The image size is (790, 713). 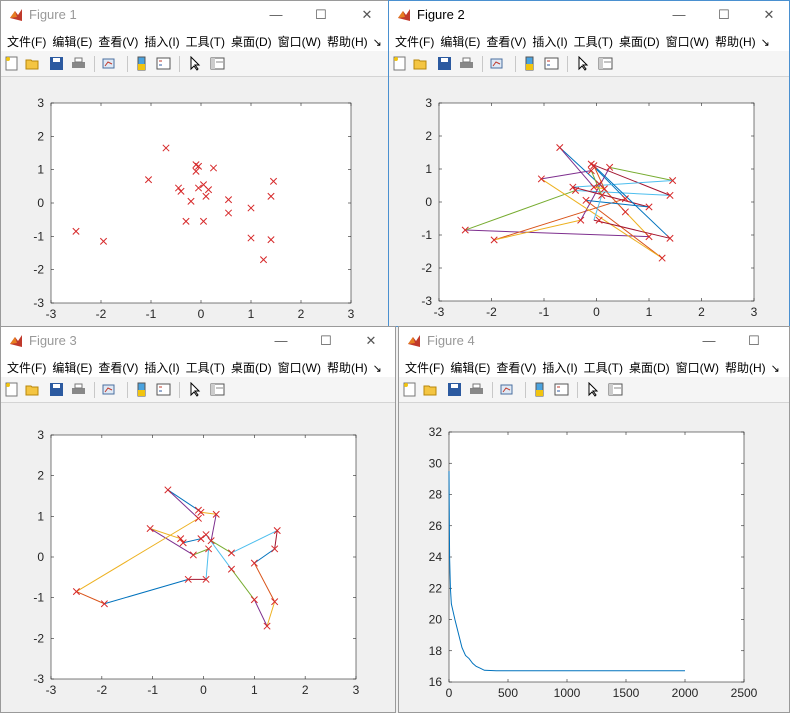 What do you see at coordinates (508, 693) in the screenshot?
I see `x-tick-label: 500` at bounding box center [508, 693].